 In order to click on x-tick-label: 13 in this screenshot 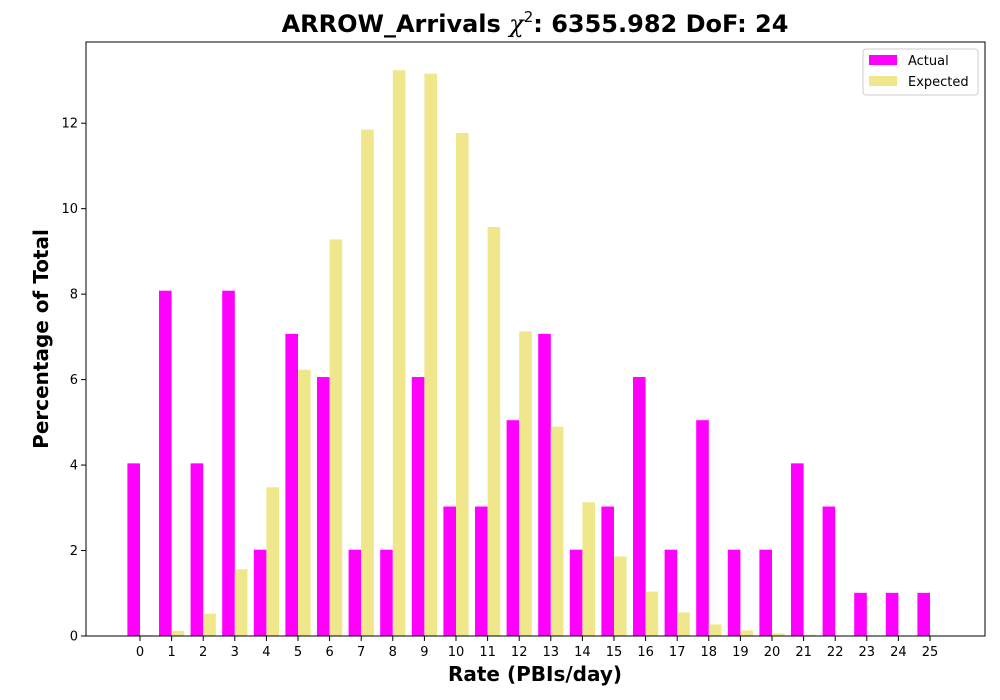, I will do `click(551, 652)`.